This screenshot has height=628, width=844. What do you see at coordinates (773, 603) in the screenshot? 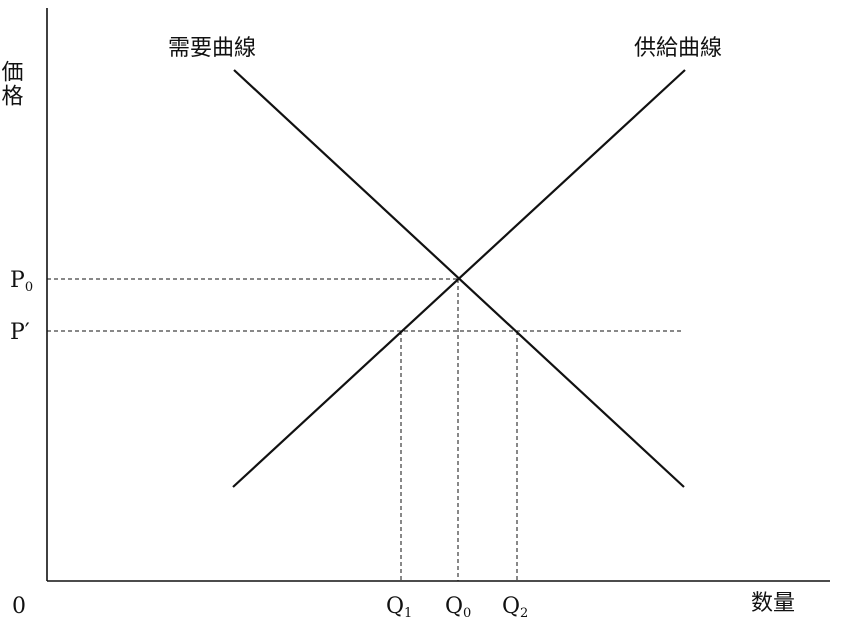
I see `x-axis-label: 数量` at bounding box center [773, 603].